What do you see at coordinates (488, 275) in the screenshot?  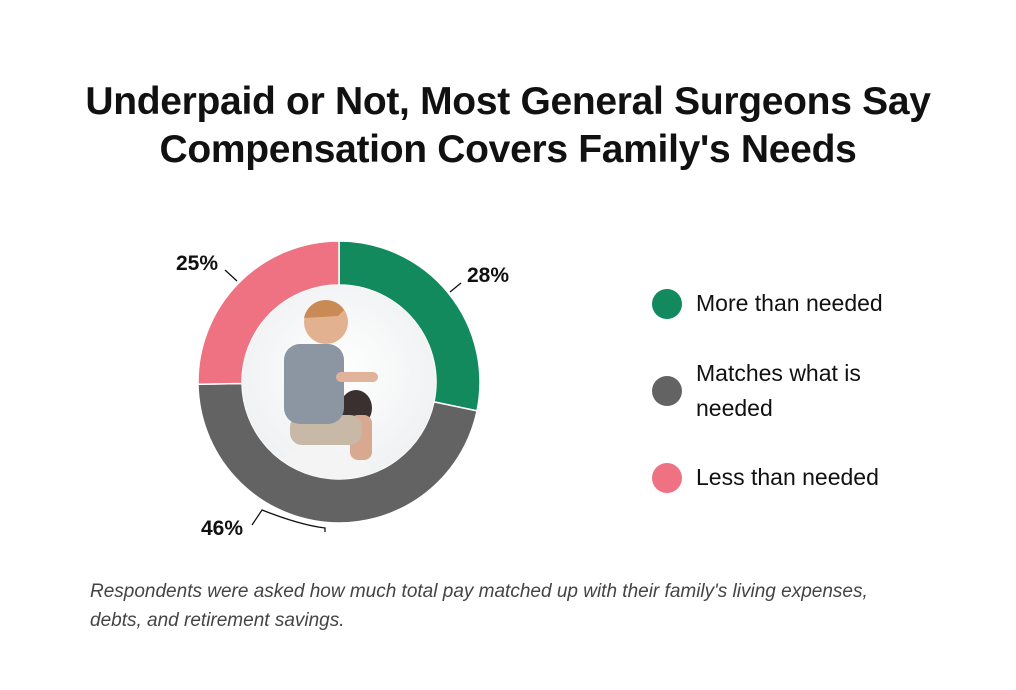 I see `data-label: 28%` at bounding box center [488, 275].